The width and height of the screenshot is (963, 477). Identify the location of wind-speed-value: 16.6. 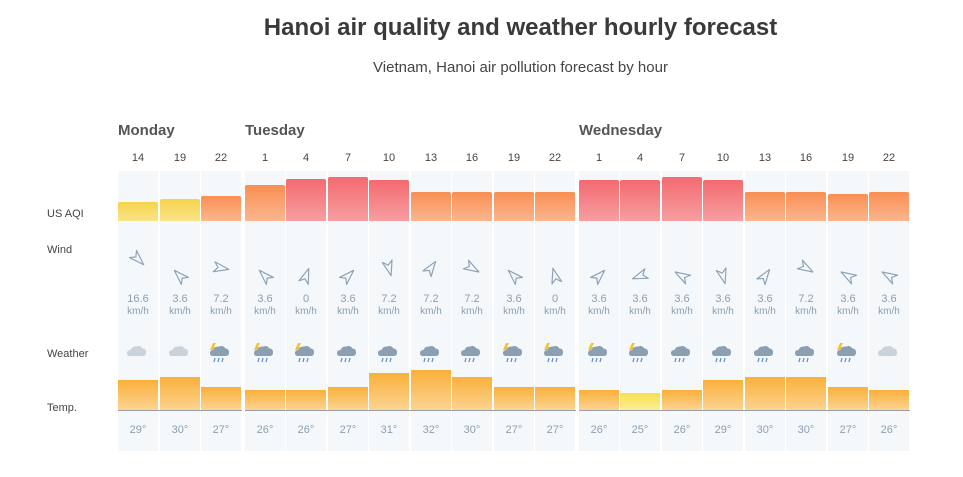
(138, 299).